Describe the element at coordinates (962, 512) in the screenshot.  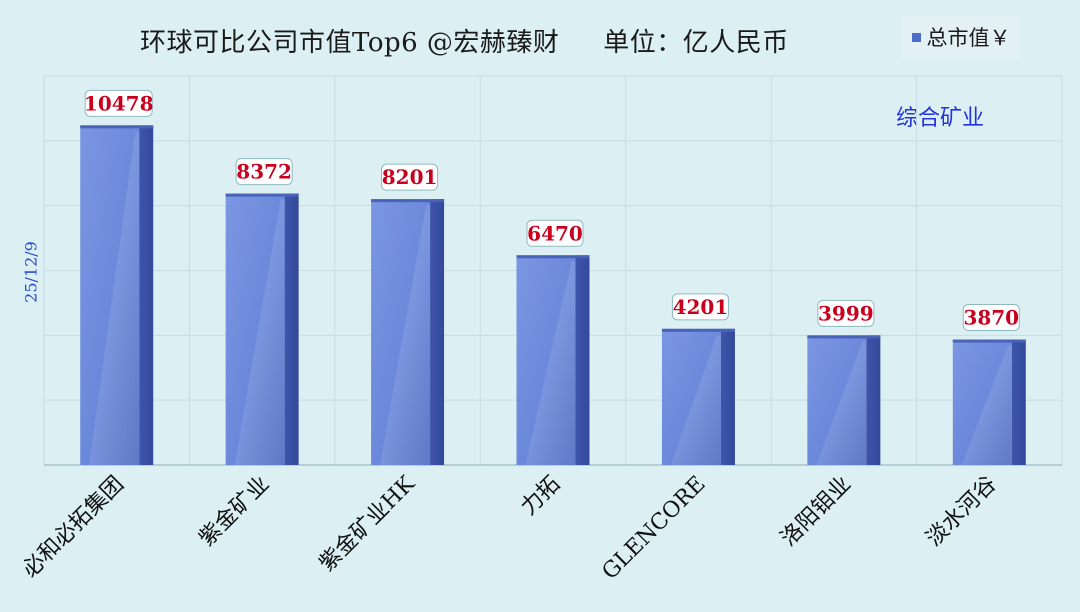
I see `category-label: 淡水河谷` at that location.